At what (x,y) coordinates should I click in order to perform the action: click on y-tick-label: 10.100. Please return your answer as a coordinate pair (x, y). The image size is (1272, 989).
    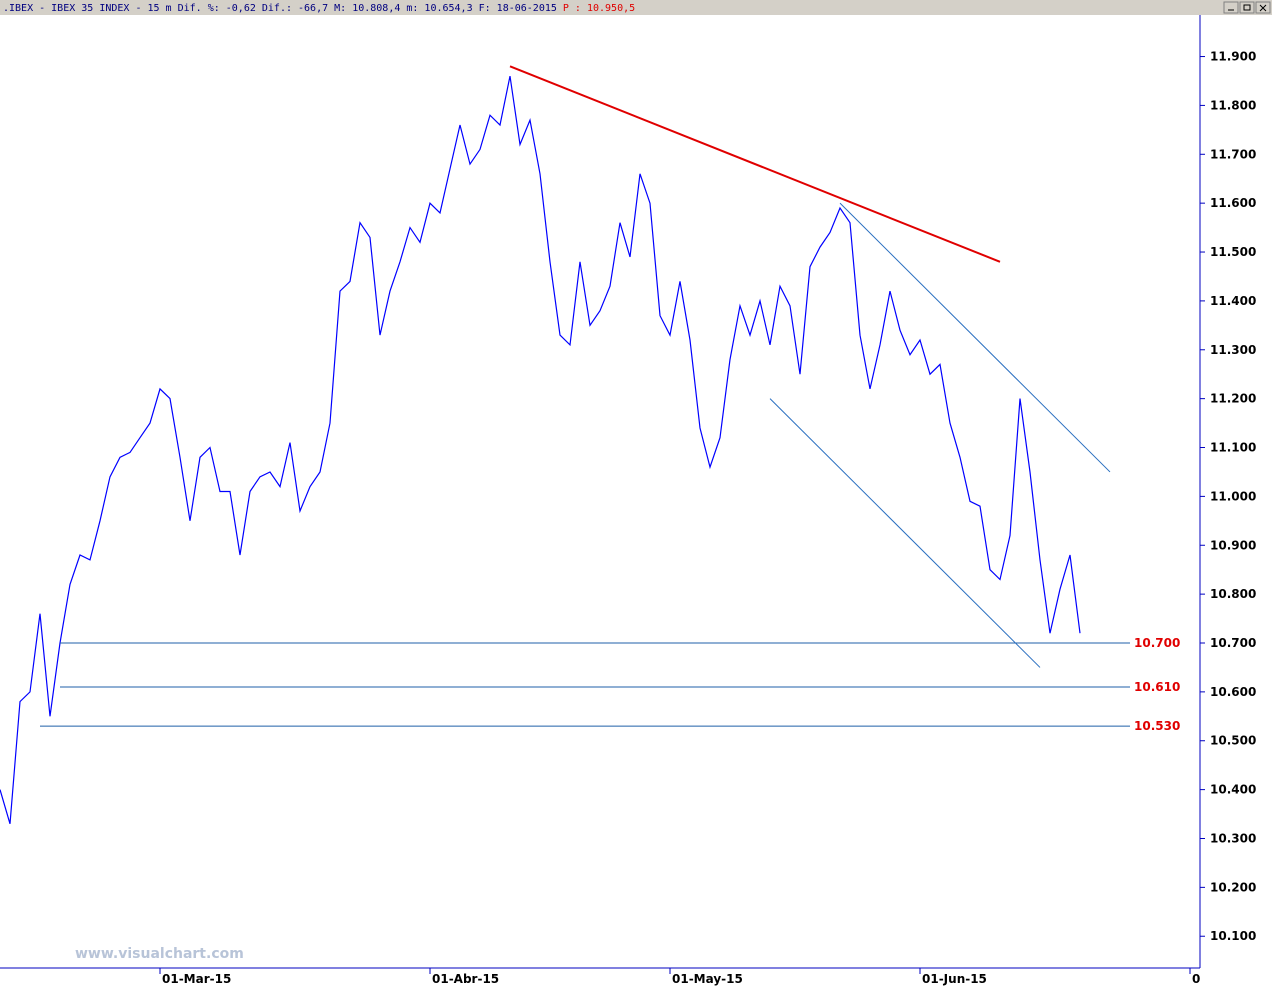
    Looking at the image, I should click on (1233, 936).